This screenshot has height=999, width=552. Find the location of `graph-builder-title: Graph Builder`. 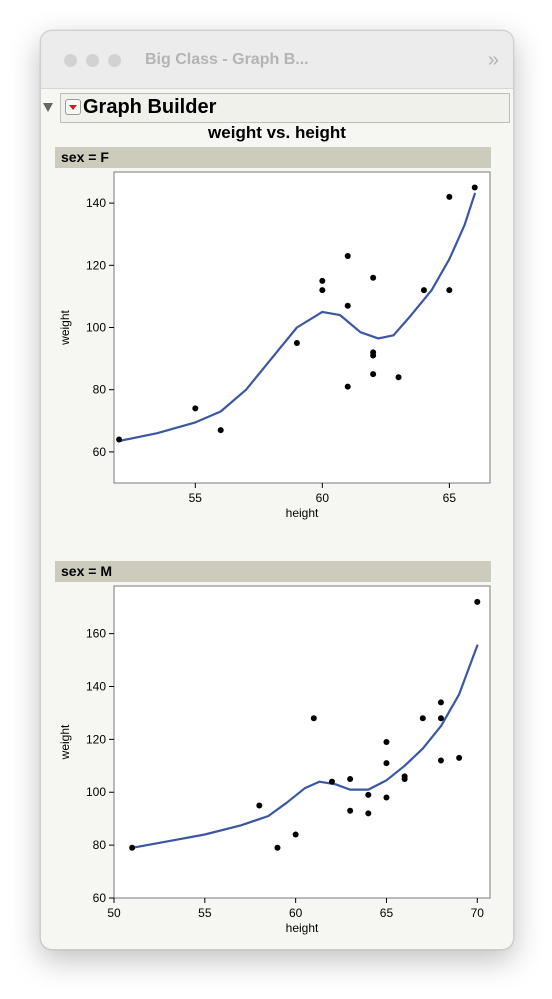

graph-builder-title: Graph Builder is located at coordinates (150, 107).